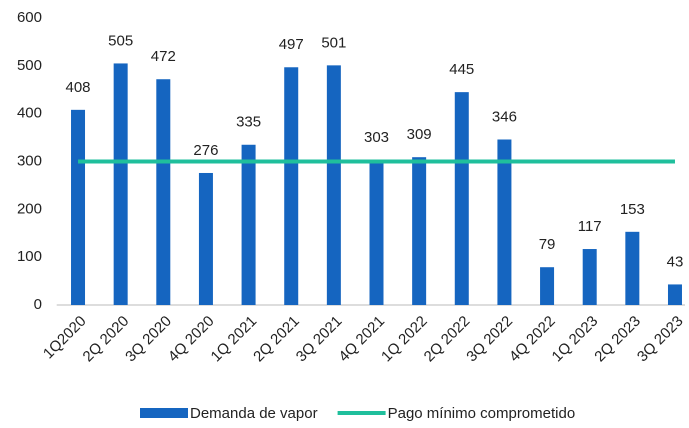  What do you see at coordinates (532, 339) in the screenshot?
I see `x-tick-label: 4Q 2022` at bounding box center [532, 339].